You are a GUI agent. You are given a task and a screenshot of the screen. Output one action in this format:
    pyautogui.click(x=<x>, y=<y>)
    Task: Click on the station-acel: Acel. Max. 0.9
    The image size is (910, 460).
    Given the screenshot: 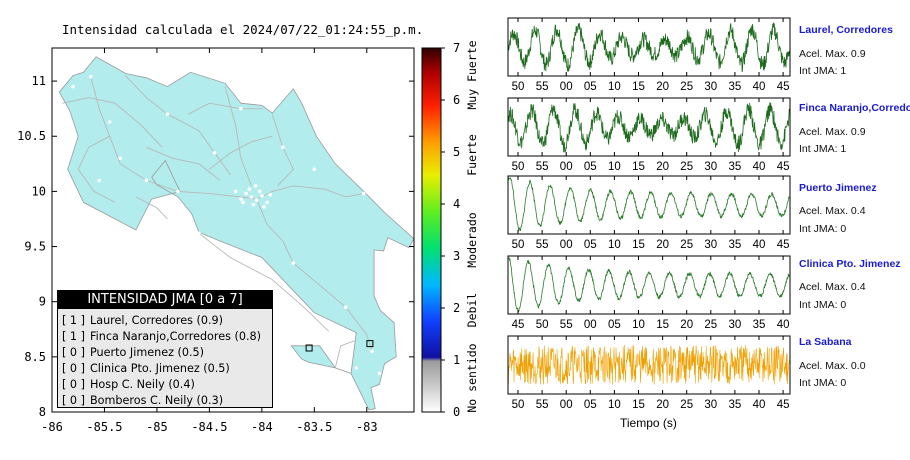 What is the action you would take?
    pyautogui.click(x=832, y=54)
    